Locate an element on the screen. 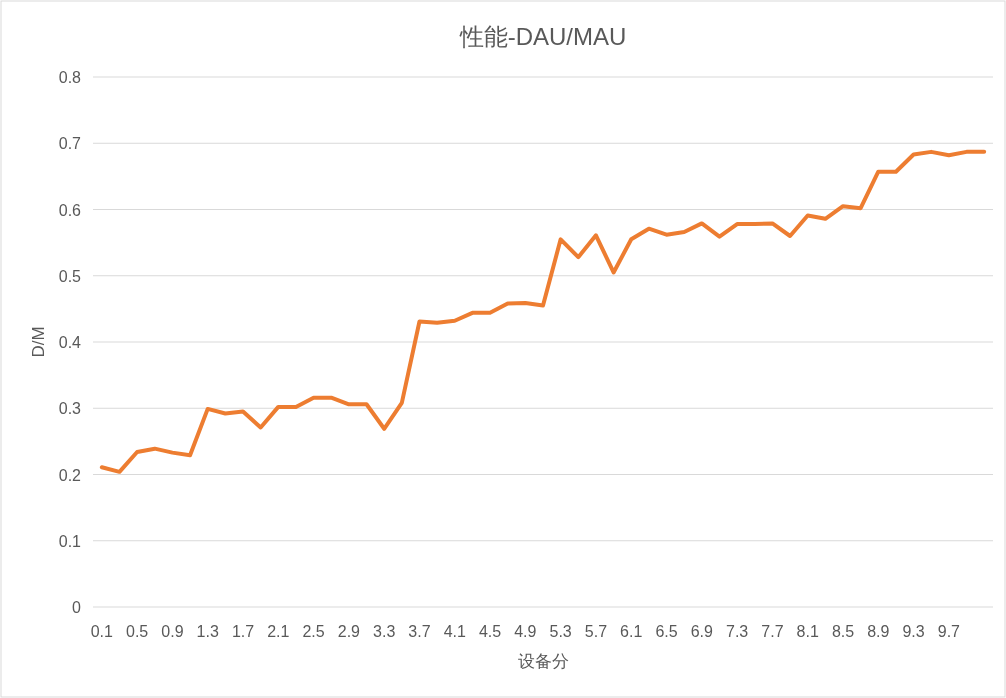  x-tick-label: 2.5 is located at coordinates (313, 631).